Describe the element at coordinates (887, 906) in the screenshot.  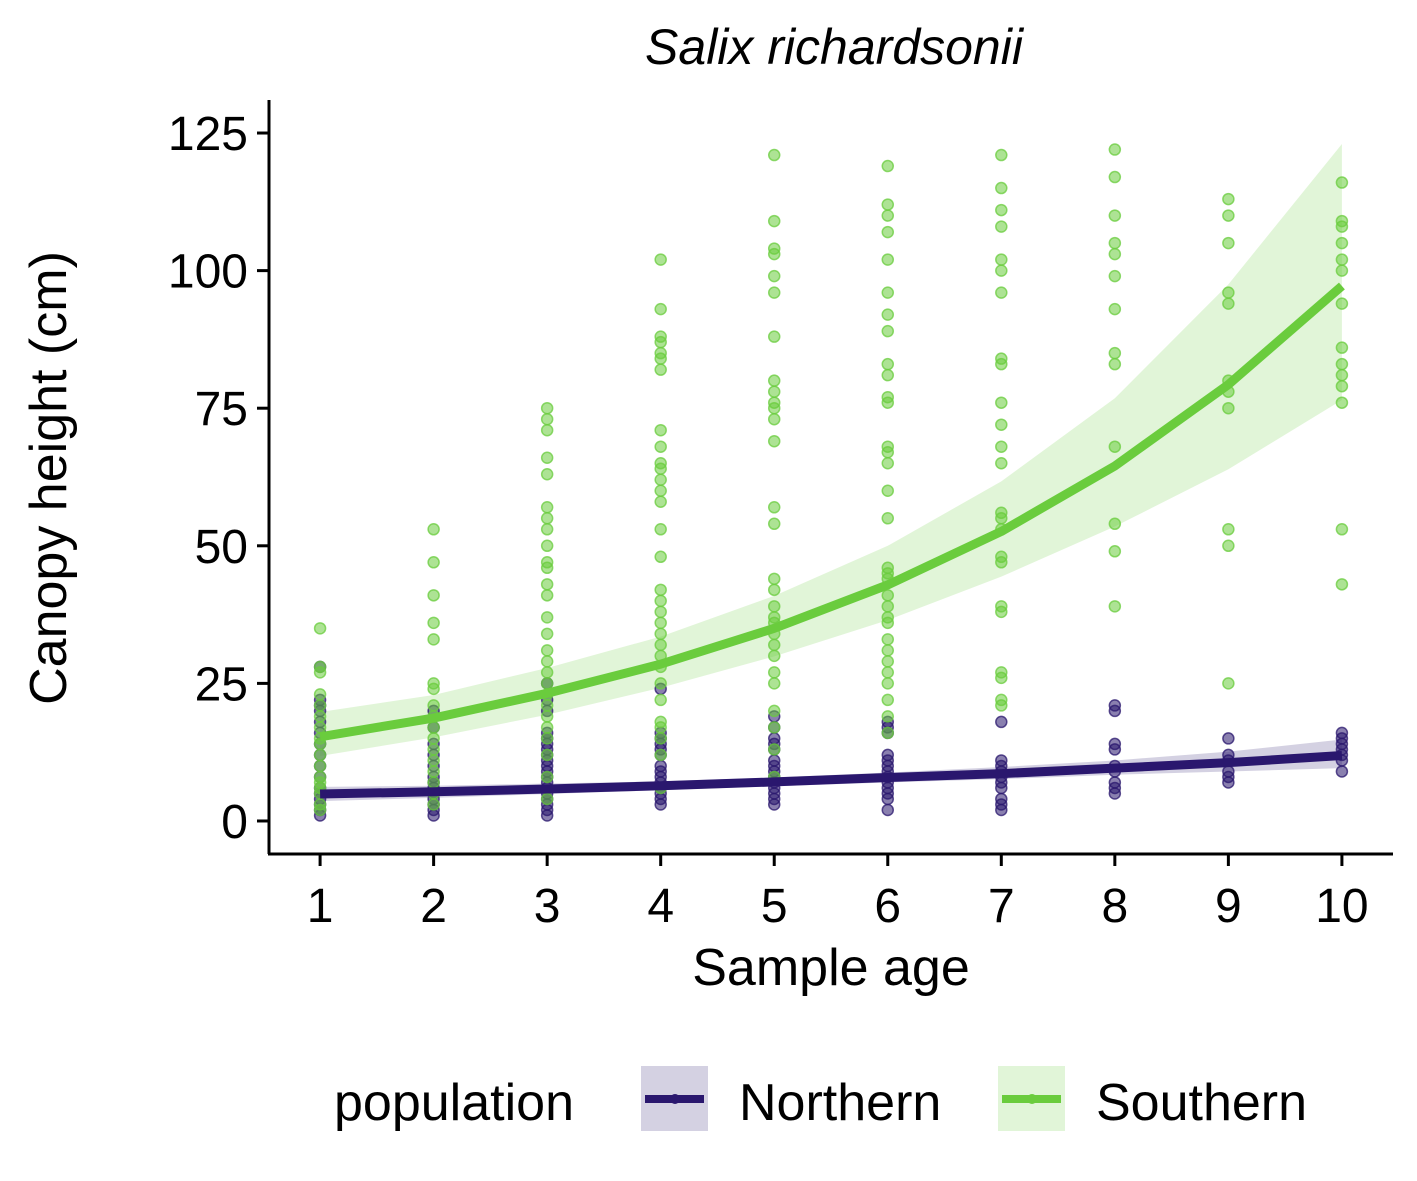
I see `x-tick-label: 6` at that location.